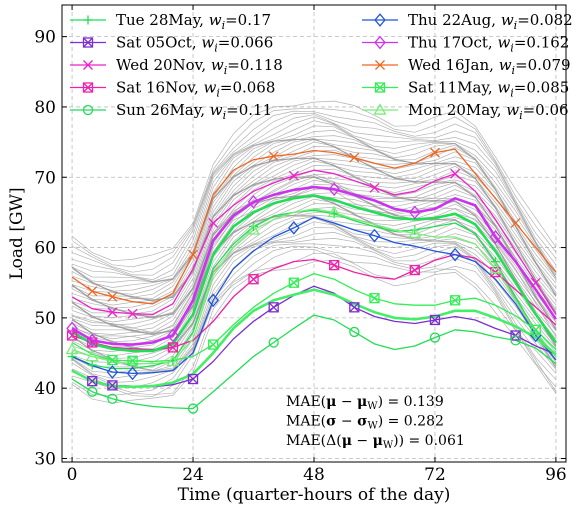  I want to click on y-tick-label: 60, so click(45, 249).